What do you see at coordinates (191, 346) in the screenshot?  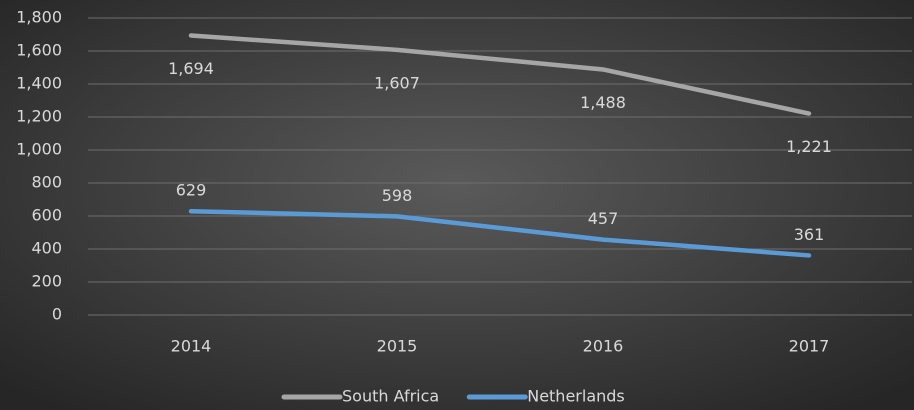 I see `x-tick-label: 2014` at bounding box center [191, 346].